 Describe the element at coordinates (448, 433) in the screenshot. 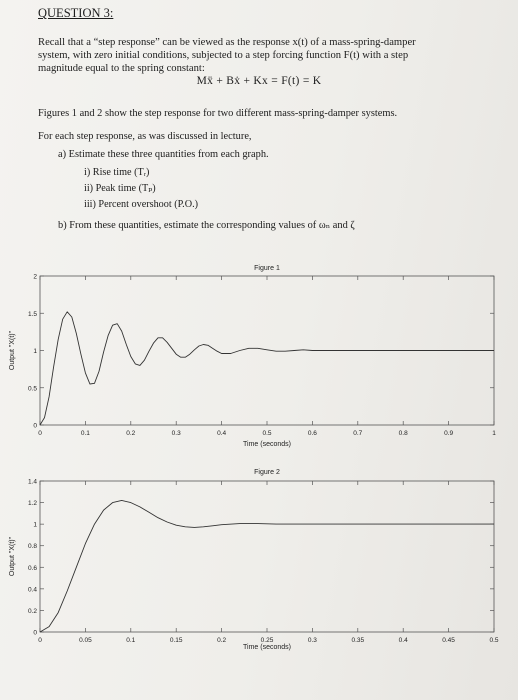

I see `x-tick-label: 0.9` at that location.